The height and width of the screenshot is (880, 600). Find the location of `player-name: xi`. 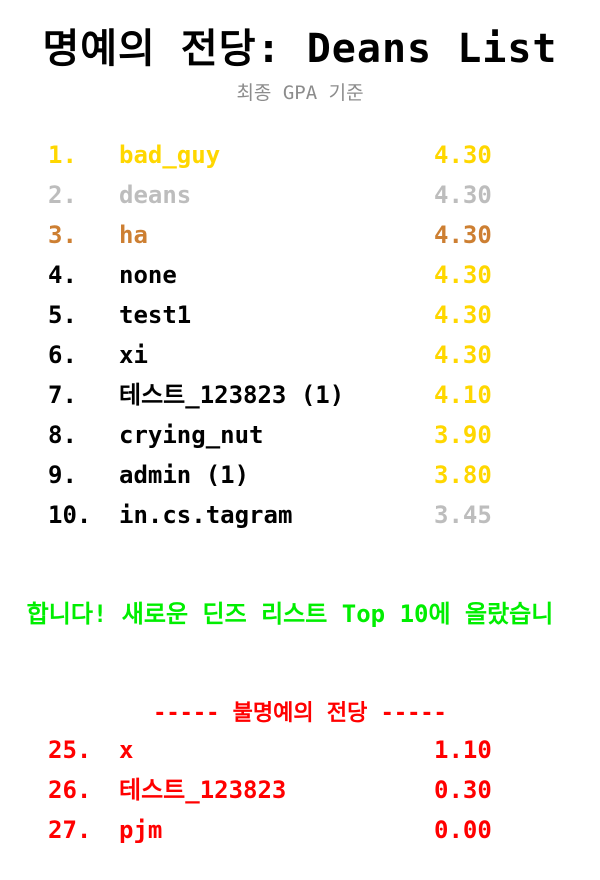

player-name: xi is located at coordinates (133, 355).